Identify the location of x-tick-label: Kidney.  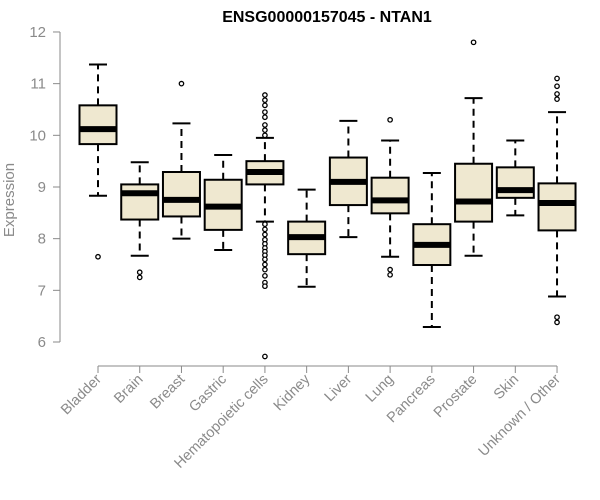
(292, 392).